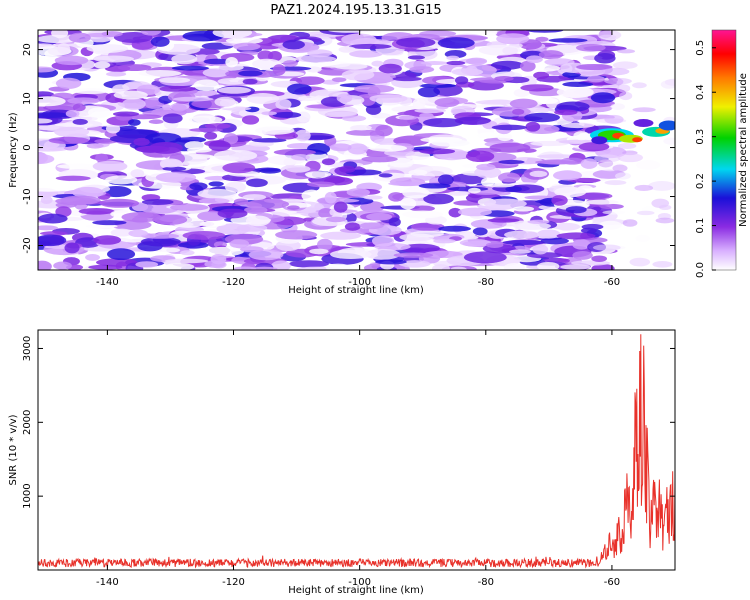  Describe the element at coordinates (27, 422) in the screenshot. I see `y-tick-label: 2000` at that location.